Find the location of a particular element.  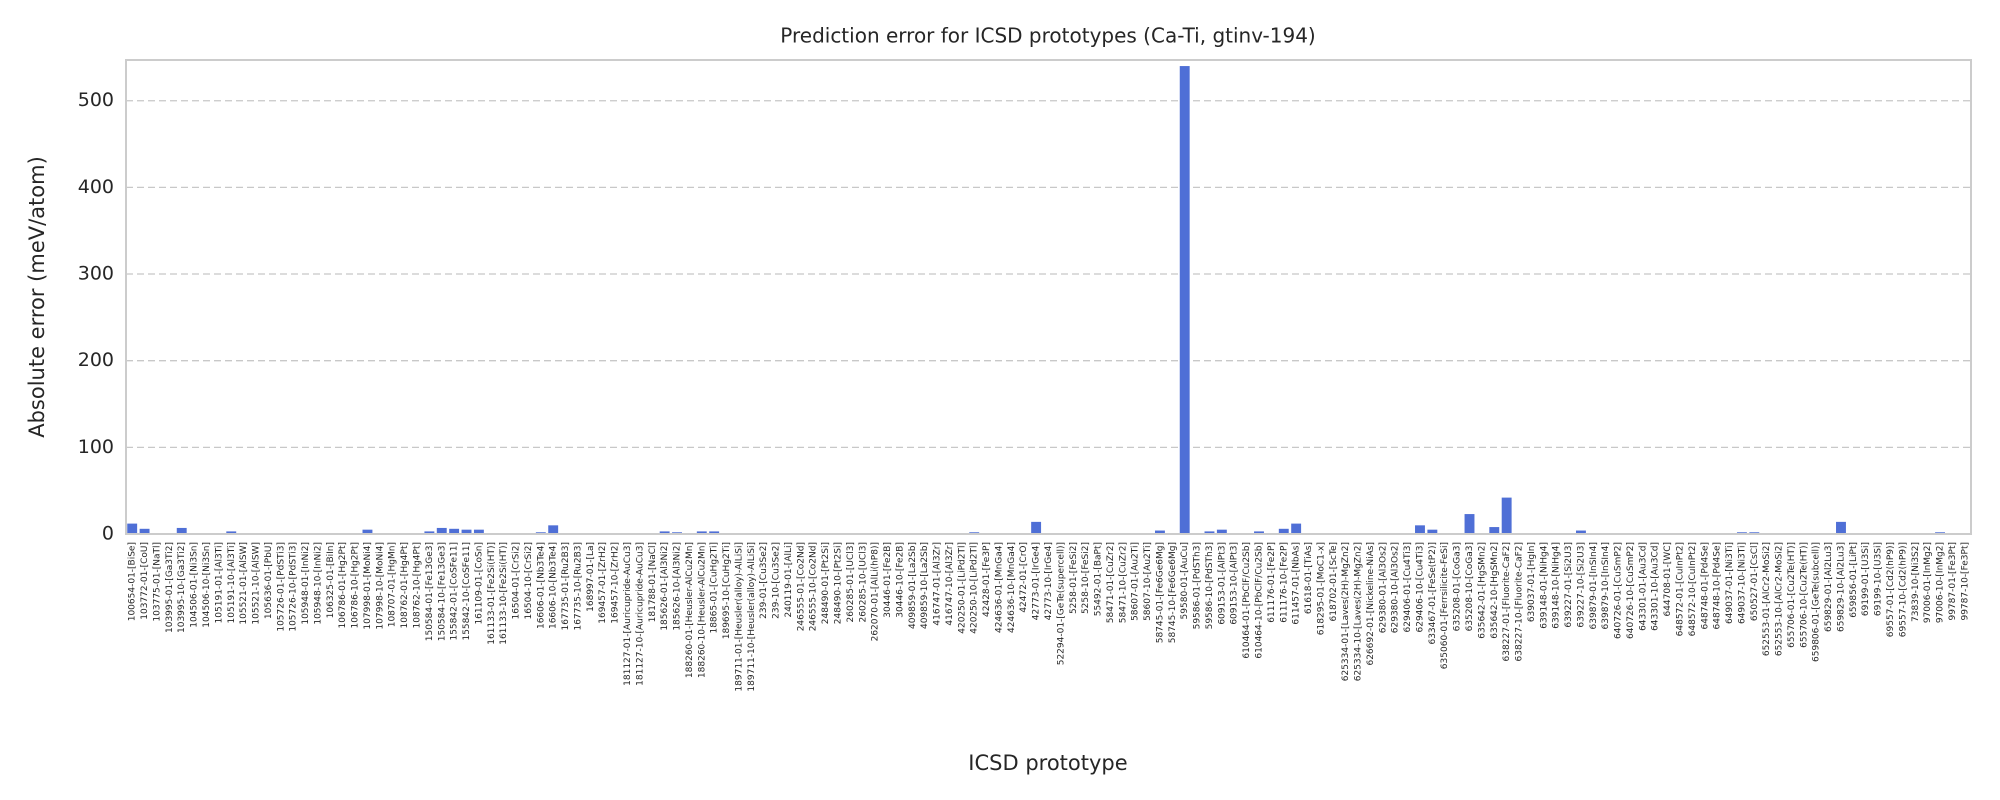

x-tick-label: 639227-10-[Si2U3] is located at coordinates (1581, 585).